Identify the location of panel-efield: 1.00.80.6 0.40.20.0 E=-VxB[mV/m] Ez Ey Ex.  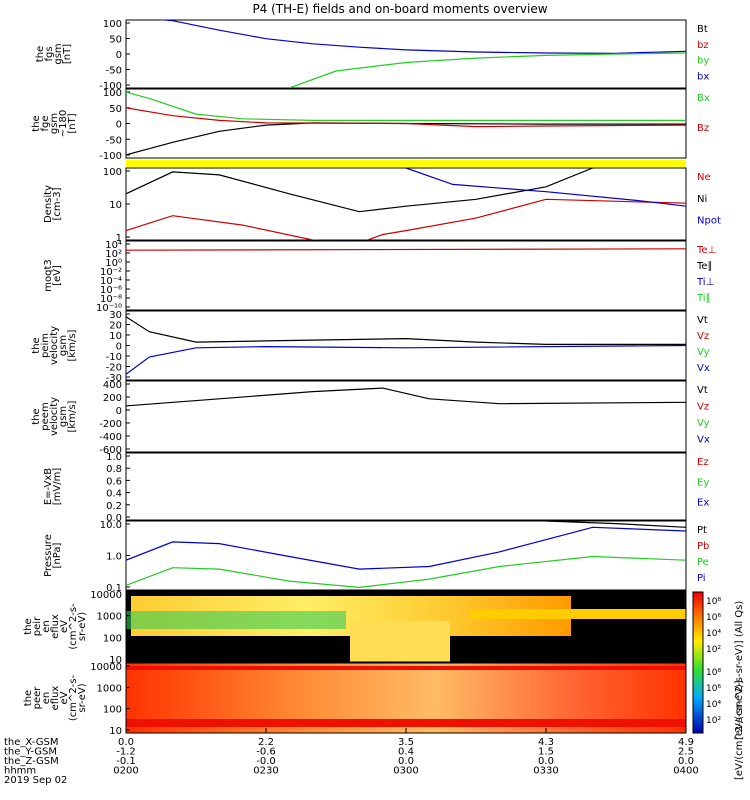
(376, 488).